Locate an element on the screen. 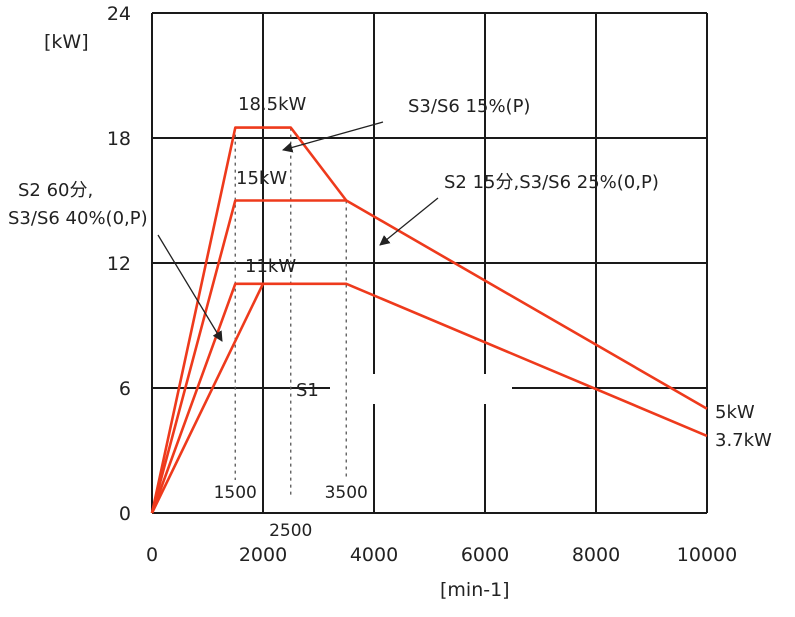 The image size is (795, 617). annotation-15kw: 15kW is located at coordinates (261, 178).